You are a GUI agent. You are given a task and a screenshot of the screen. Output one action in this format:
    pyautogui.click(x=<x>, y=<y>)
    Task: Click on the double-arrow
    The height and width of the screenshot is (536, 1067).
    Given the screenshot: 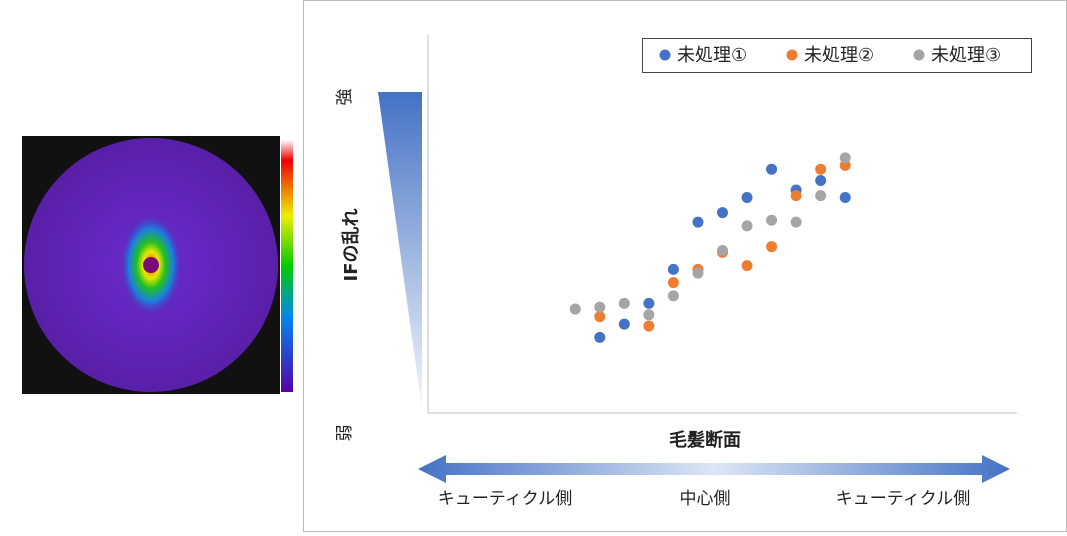 What is the action you would take?
    pyautogui.click(x=714, y=469)
    